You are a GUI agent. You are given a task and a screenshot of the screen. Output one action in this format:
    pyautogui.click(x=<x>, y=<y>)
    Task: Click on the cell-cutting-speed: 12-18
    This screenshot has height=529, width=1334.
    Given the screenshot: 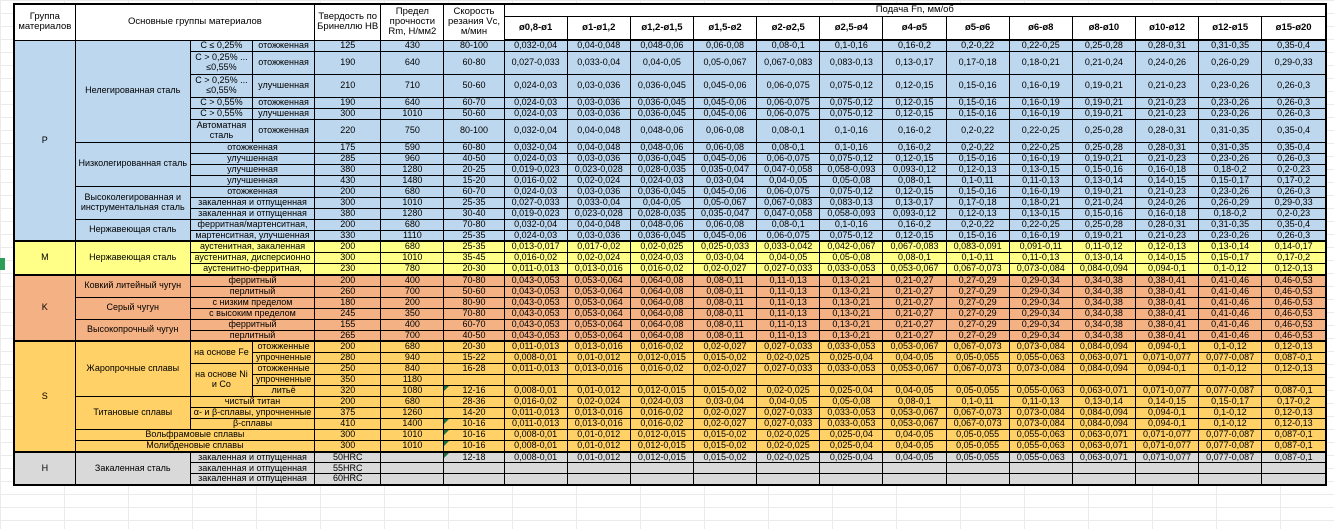 What is the action you would take?
    pyautogui.click(x=474, y=457)
    